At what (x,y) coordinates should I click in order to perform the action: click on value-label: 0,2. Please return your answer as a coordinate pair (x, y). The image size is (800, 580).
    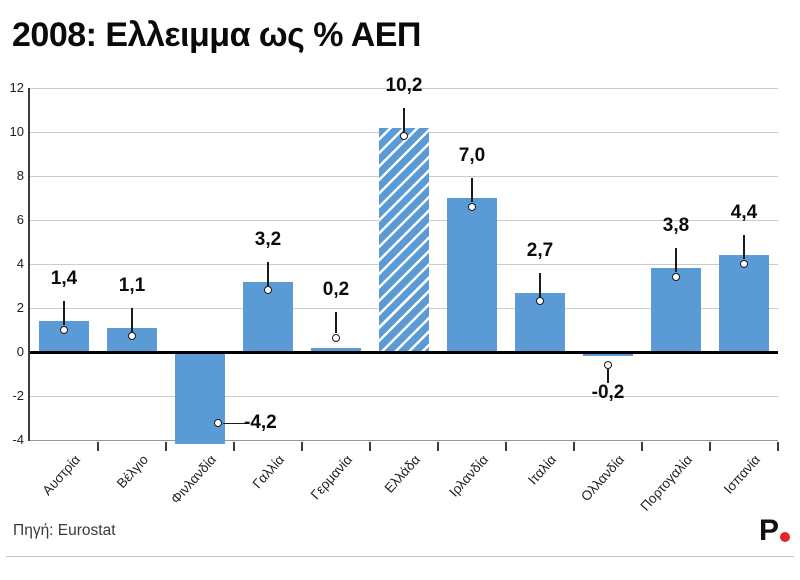
    Looking at the image, I should click on (336, 289).